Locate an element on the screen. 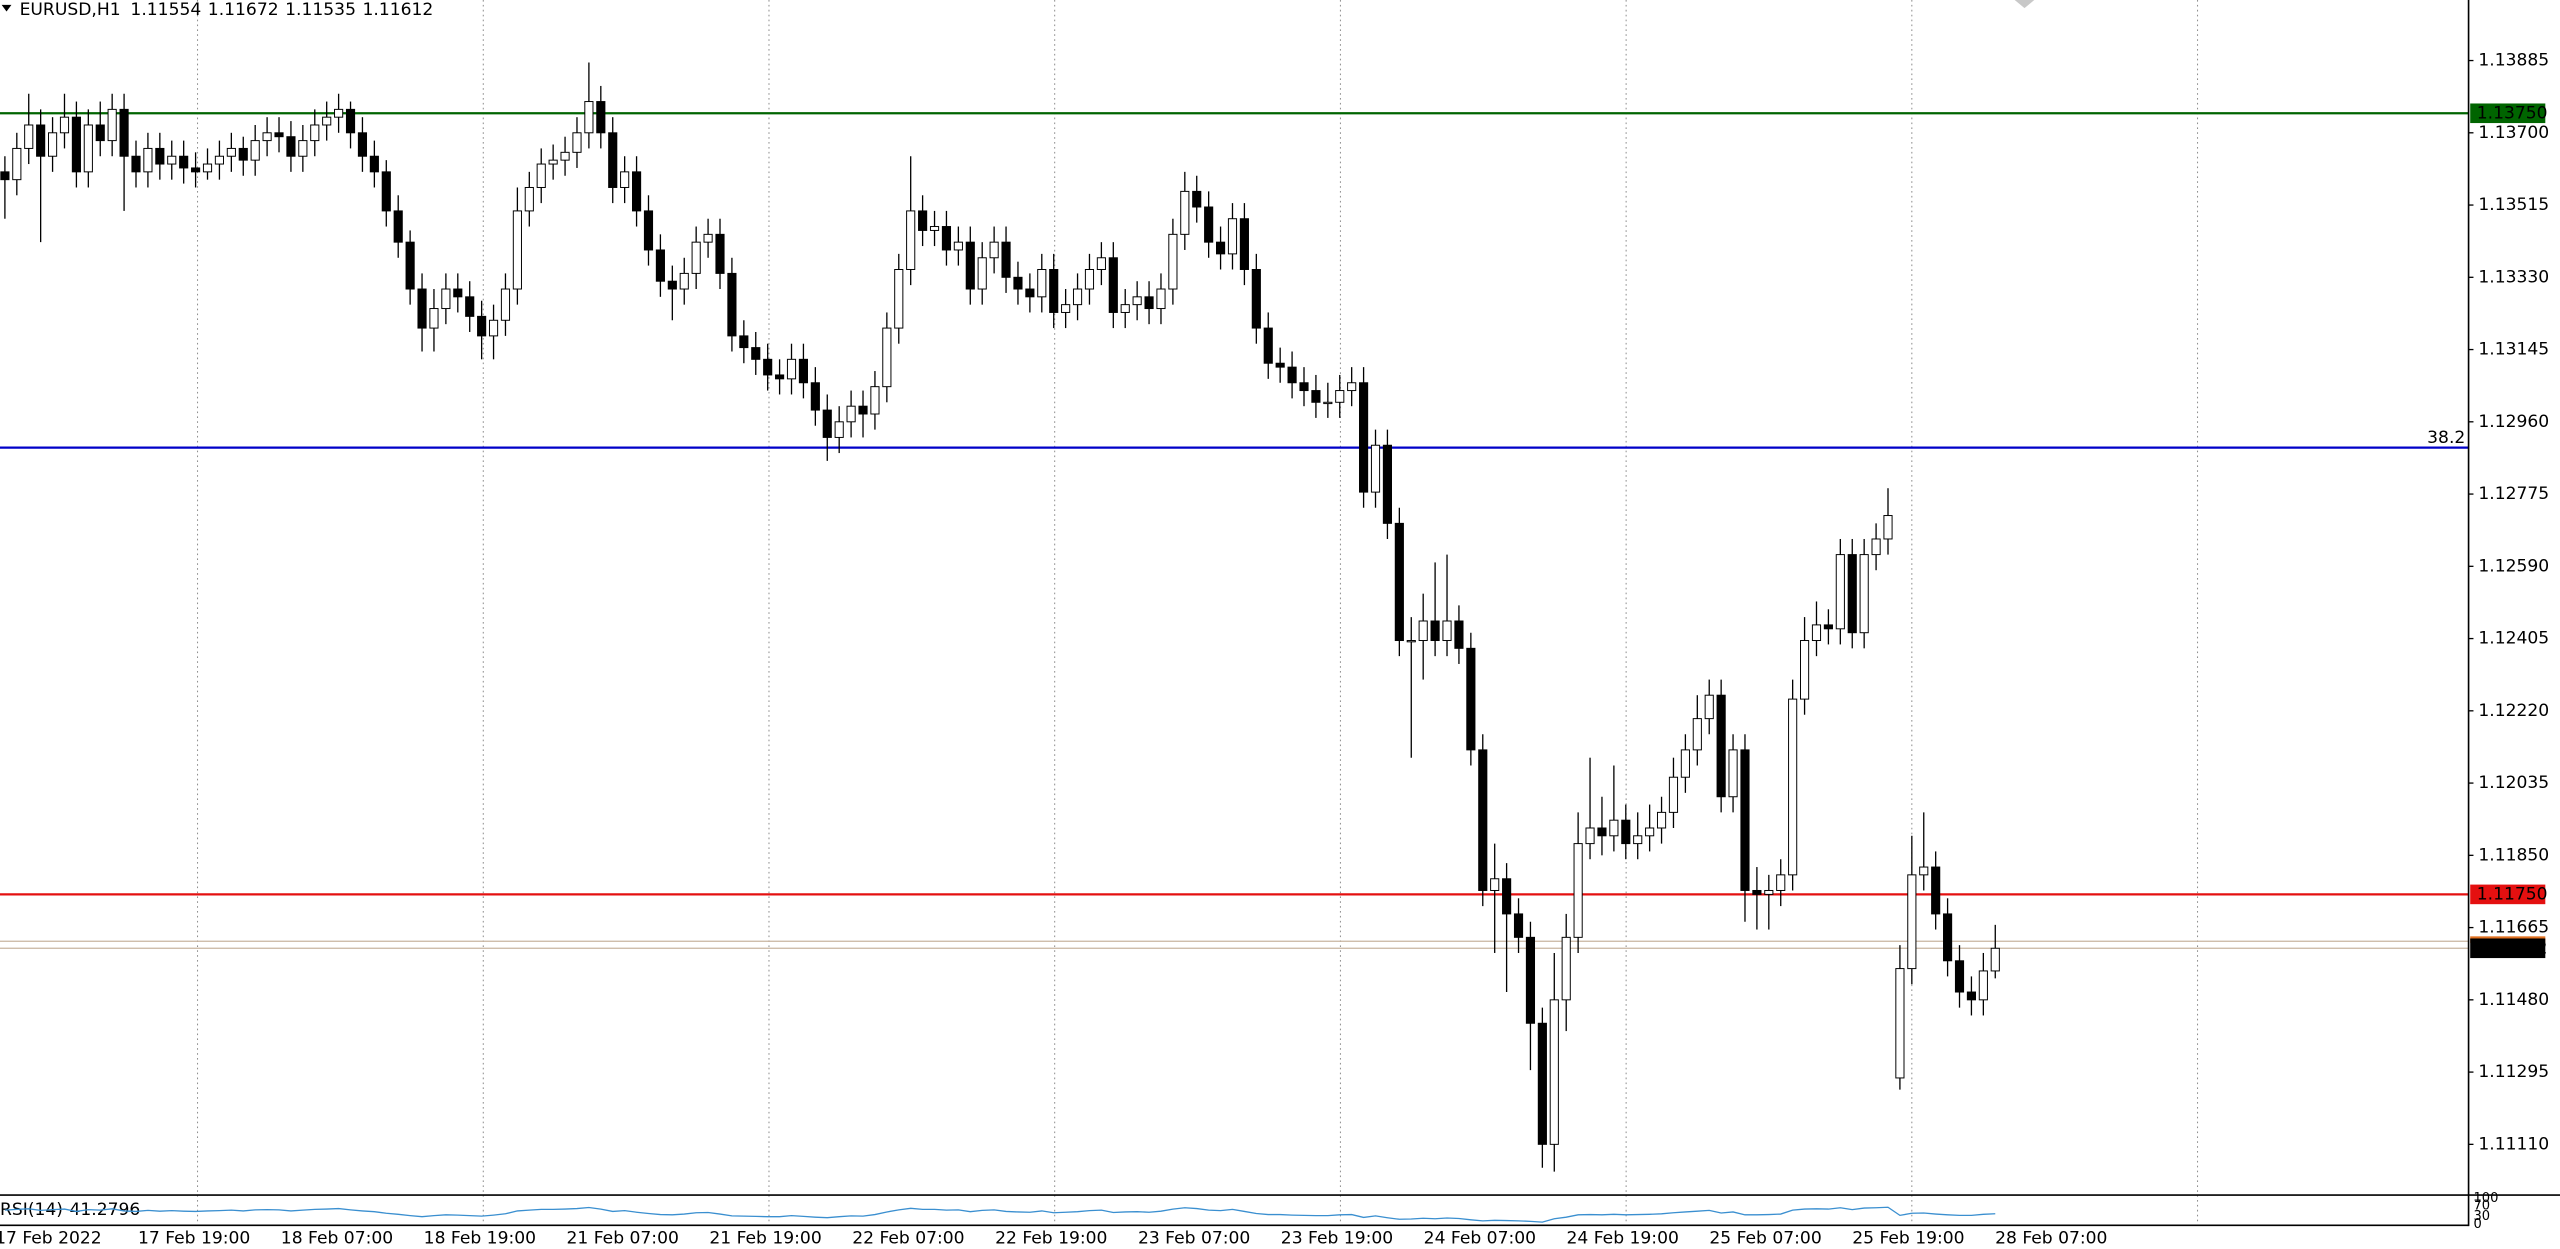  x-tick-label: 18 Feb 19:00 is located at coordinates (480, 1238).